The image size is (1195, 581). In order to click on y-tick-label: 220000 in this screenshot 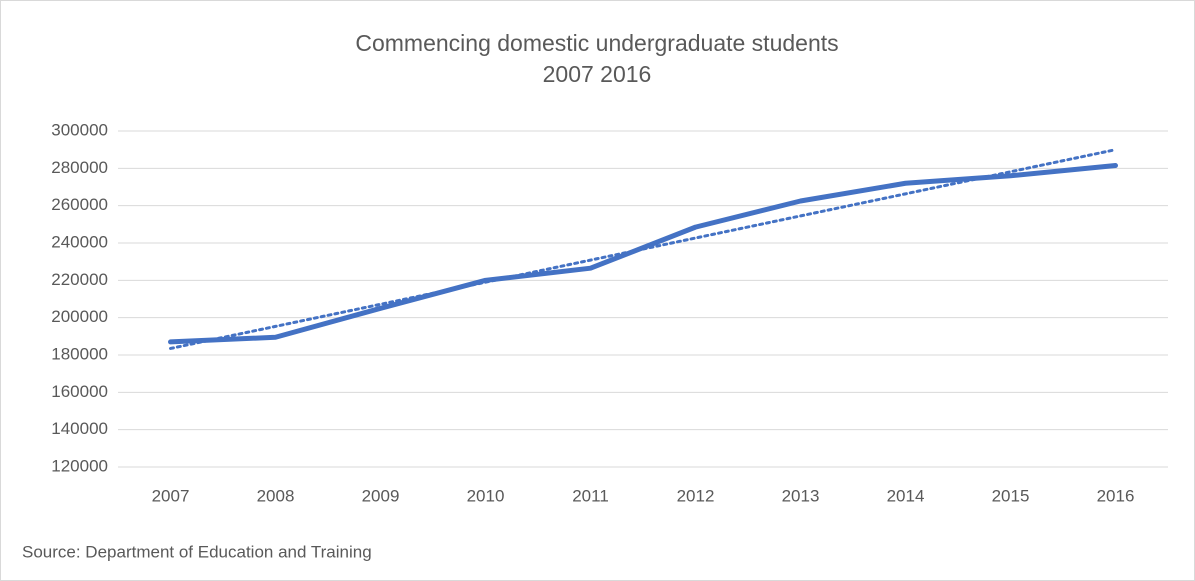, I will do `click(79, 279)`.